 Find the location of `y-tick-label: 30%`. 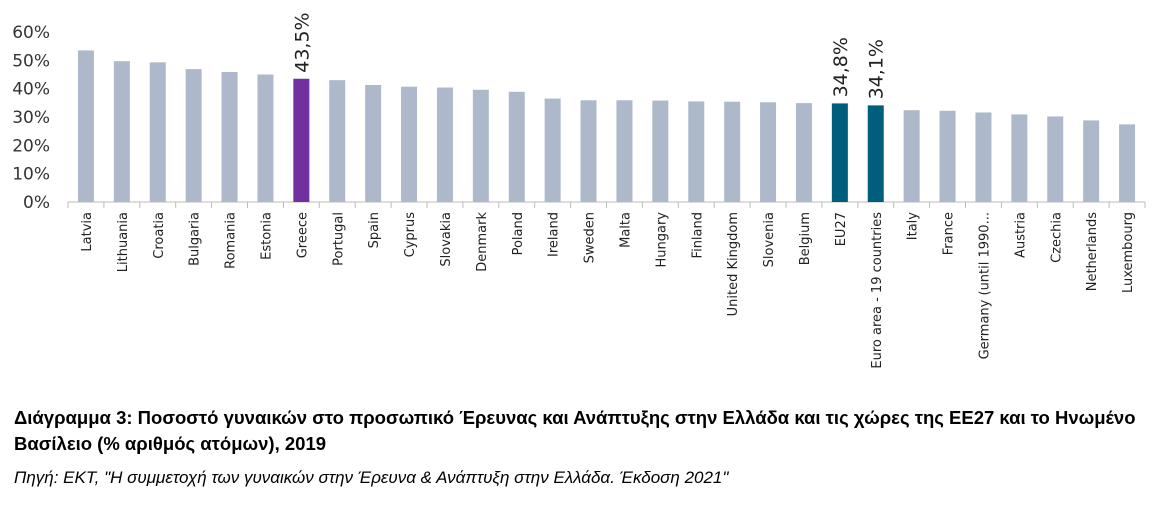

y-tick-label: 30% is located at coordinates (31, 118).